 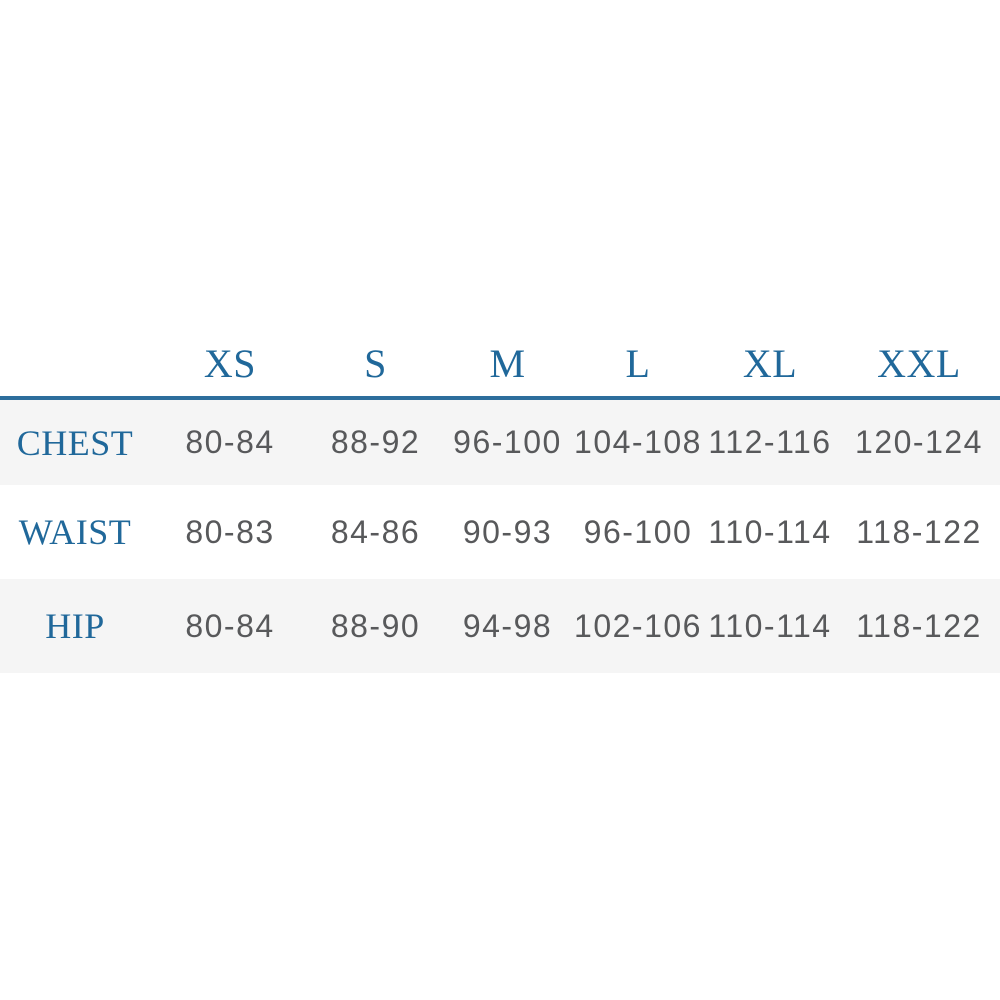 What do you see at coordinates (919, 442) in the screenshot?
I see `cell-chest-xxl: 120-124` at bounding box center [919, 442].